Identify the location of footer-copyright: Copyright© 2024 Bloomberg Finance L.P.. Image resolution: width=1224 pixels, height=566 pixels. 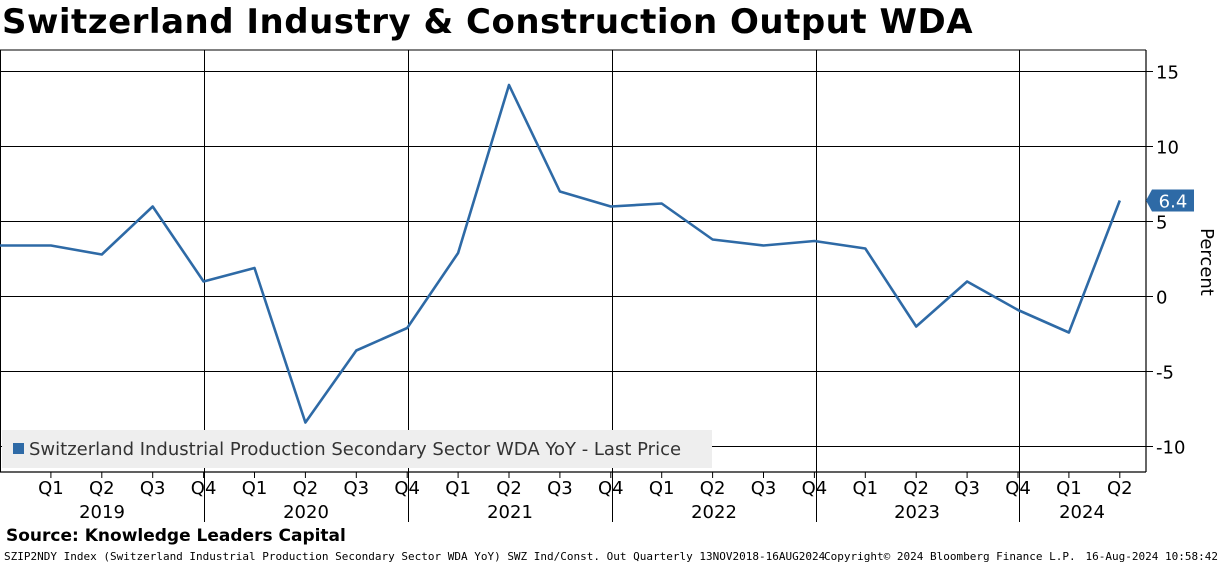
(950, 556).